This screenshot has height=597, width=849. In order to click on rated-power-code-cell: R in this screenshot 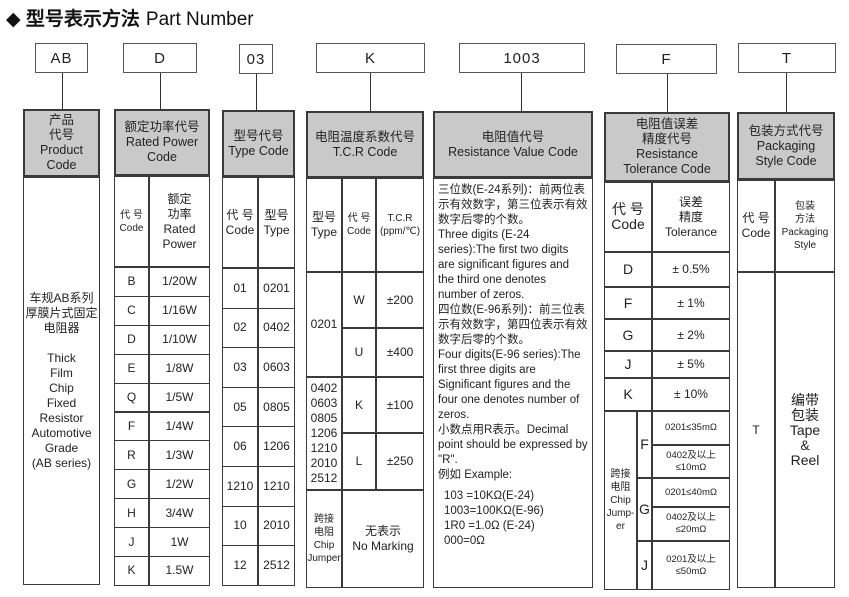, I will do `click(131, 455)`.